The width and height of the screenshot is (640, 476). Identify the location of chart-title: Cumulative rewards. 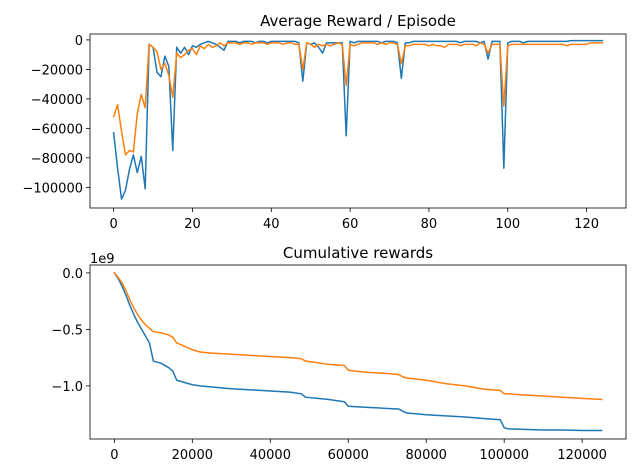
(358, 253).